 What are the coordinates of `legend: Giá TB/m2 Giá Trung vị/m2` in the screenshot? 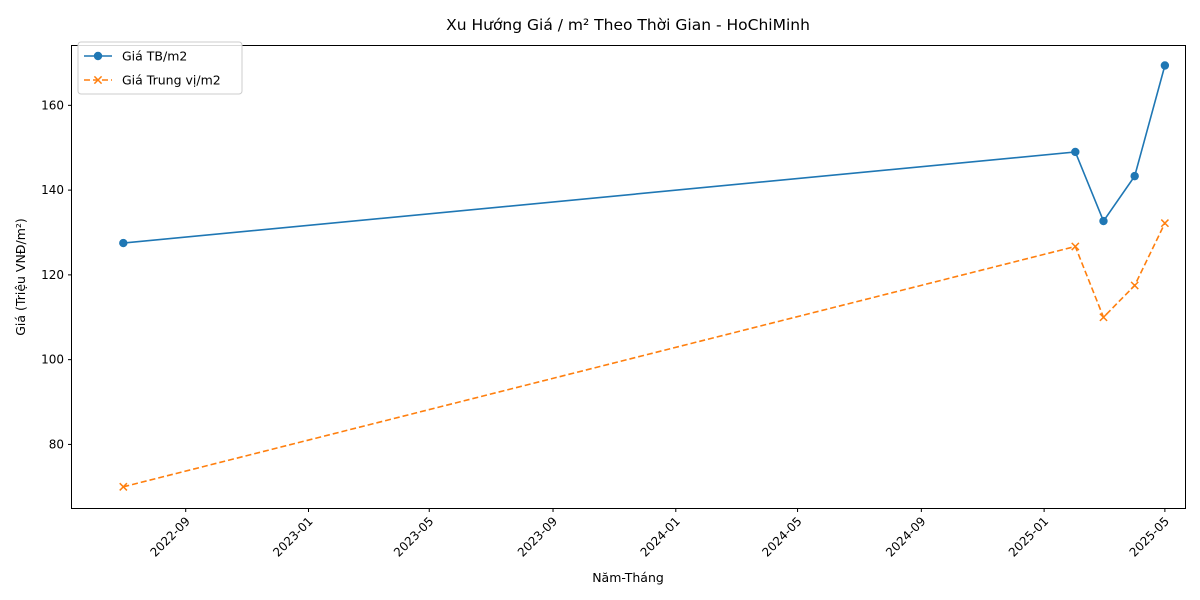 It's located at (160, 68).